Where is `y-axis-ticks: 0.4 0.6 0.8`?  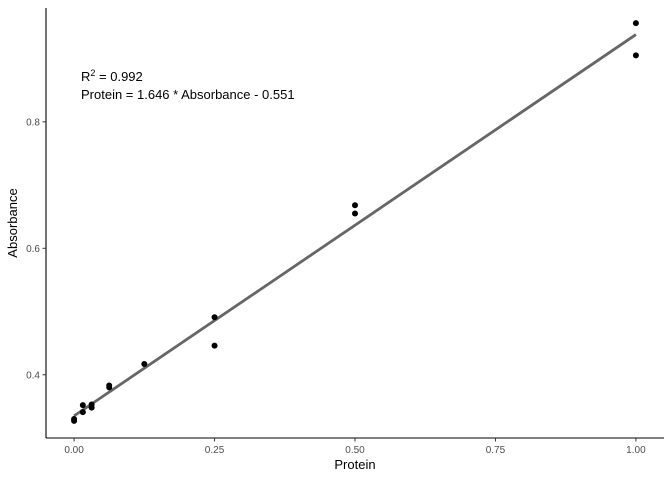
y-axis-ticks: 0.4 0.6 0.8 is located at coordinates (36, 249).